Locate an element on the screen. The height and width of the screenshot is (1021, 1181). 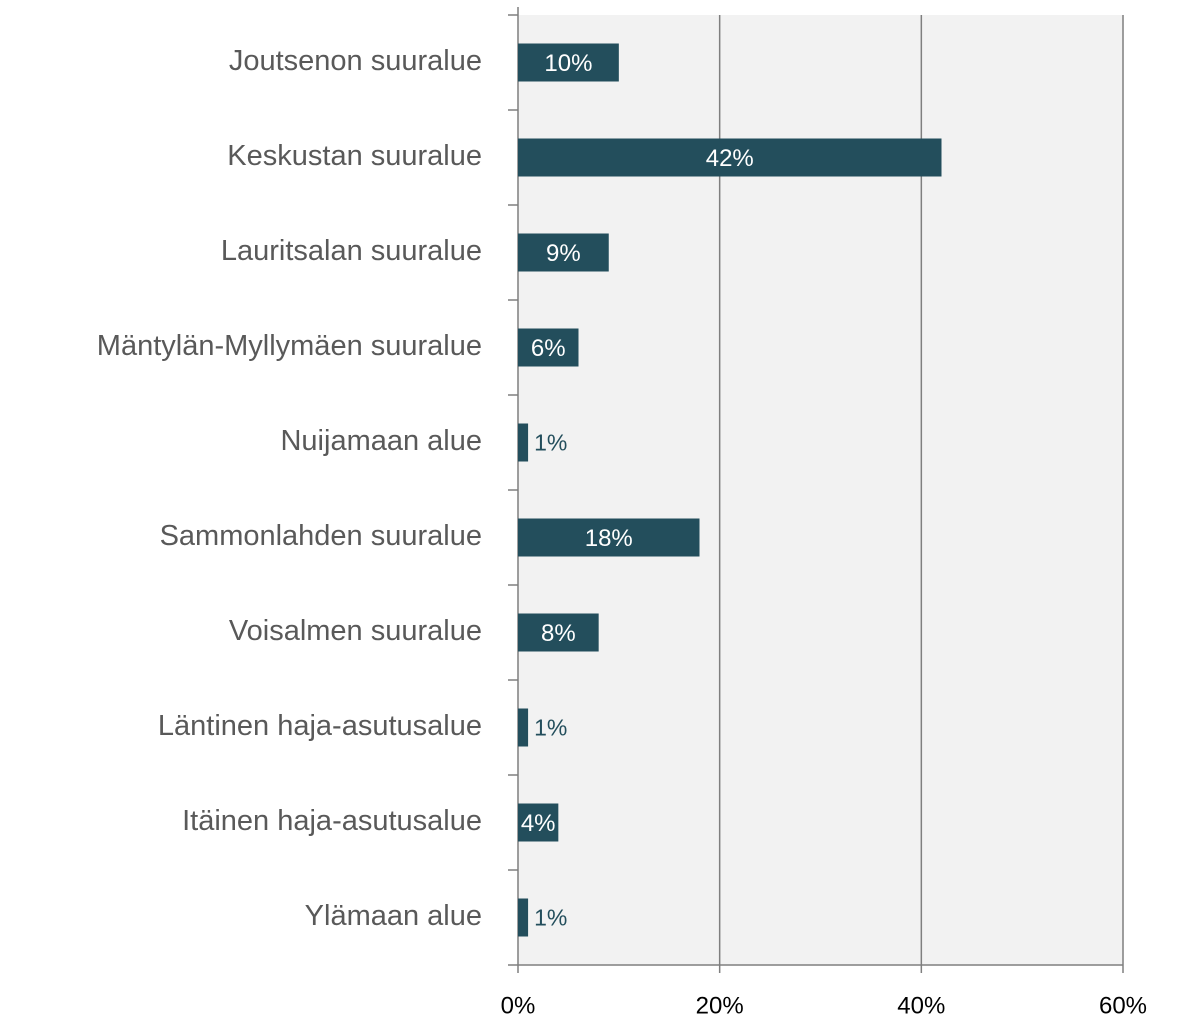
data-label: 4% is located at coordinates (538, 823).